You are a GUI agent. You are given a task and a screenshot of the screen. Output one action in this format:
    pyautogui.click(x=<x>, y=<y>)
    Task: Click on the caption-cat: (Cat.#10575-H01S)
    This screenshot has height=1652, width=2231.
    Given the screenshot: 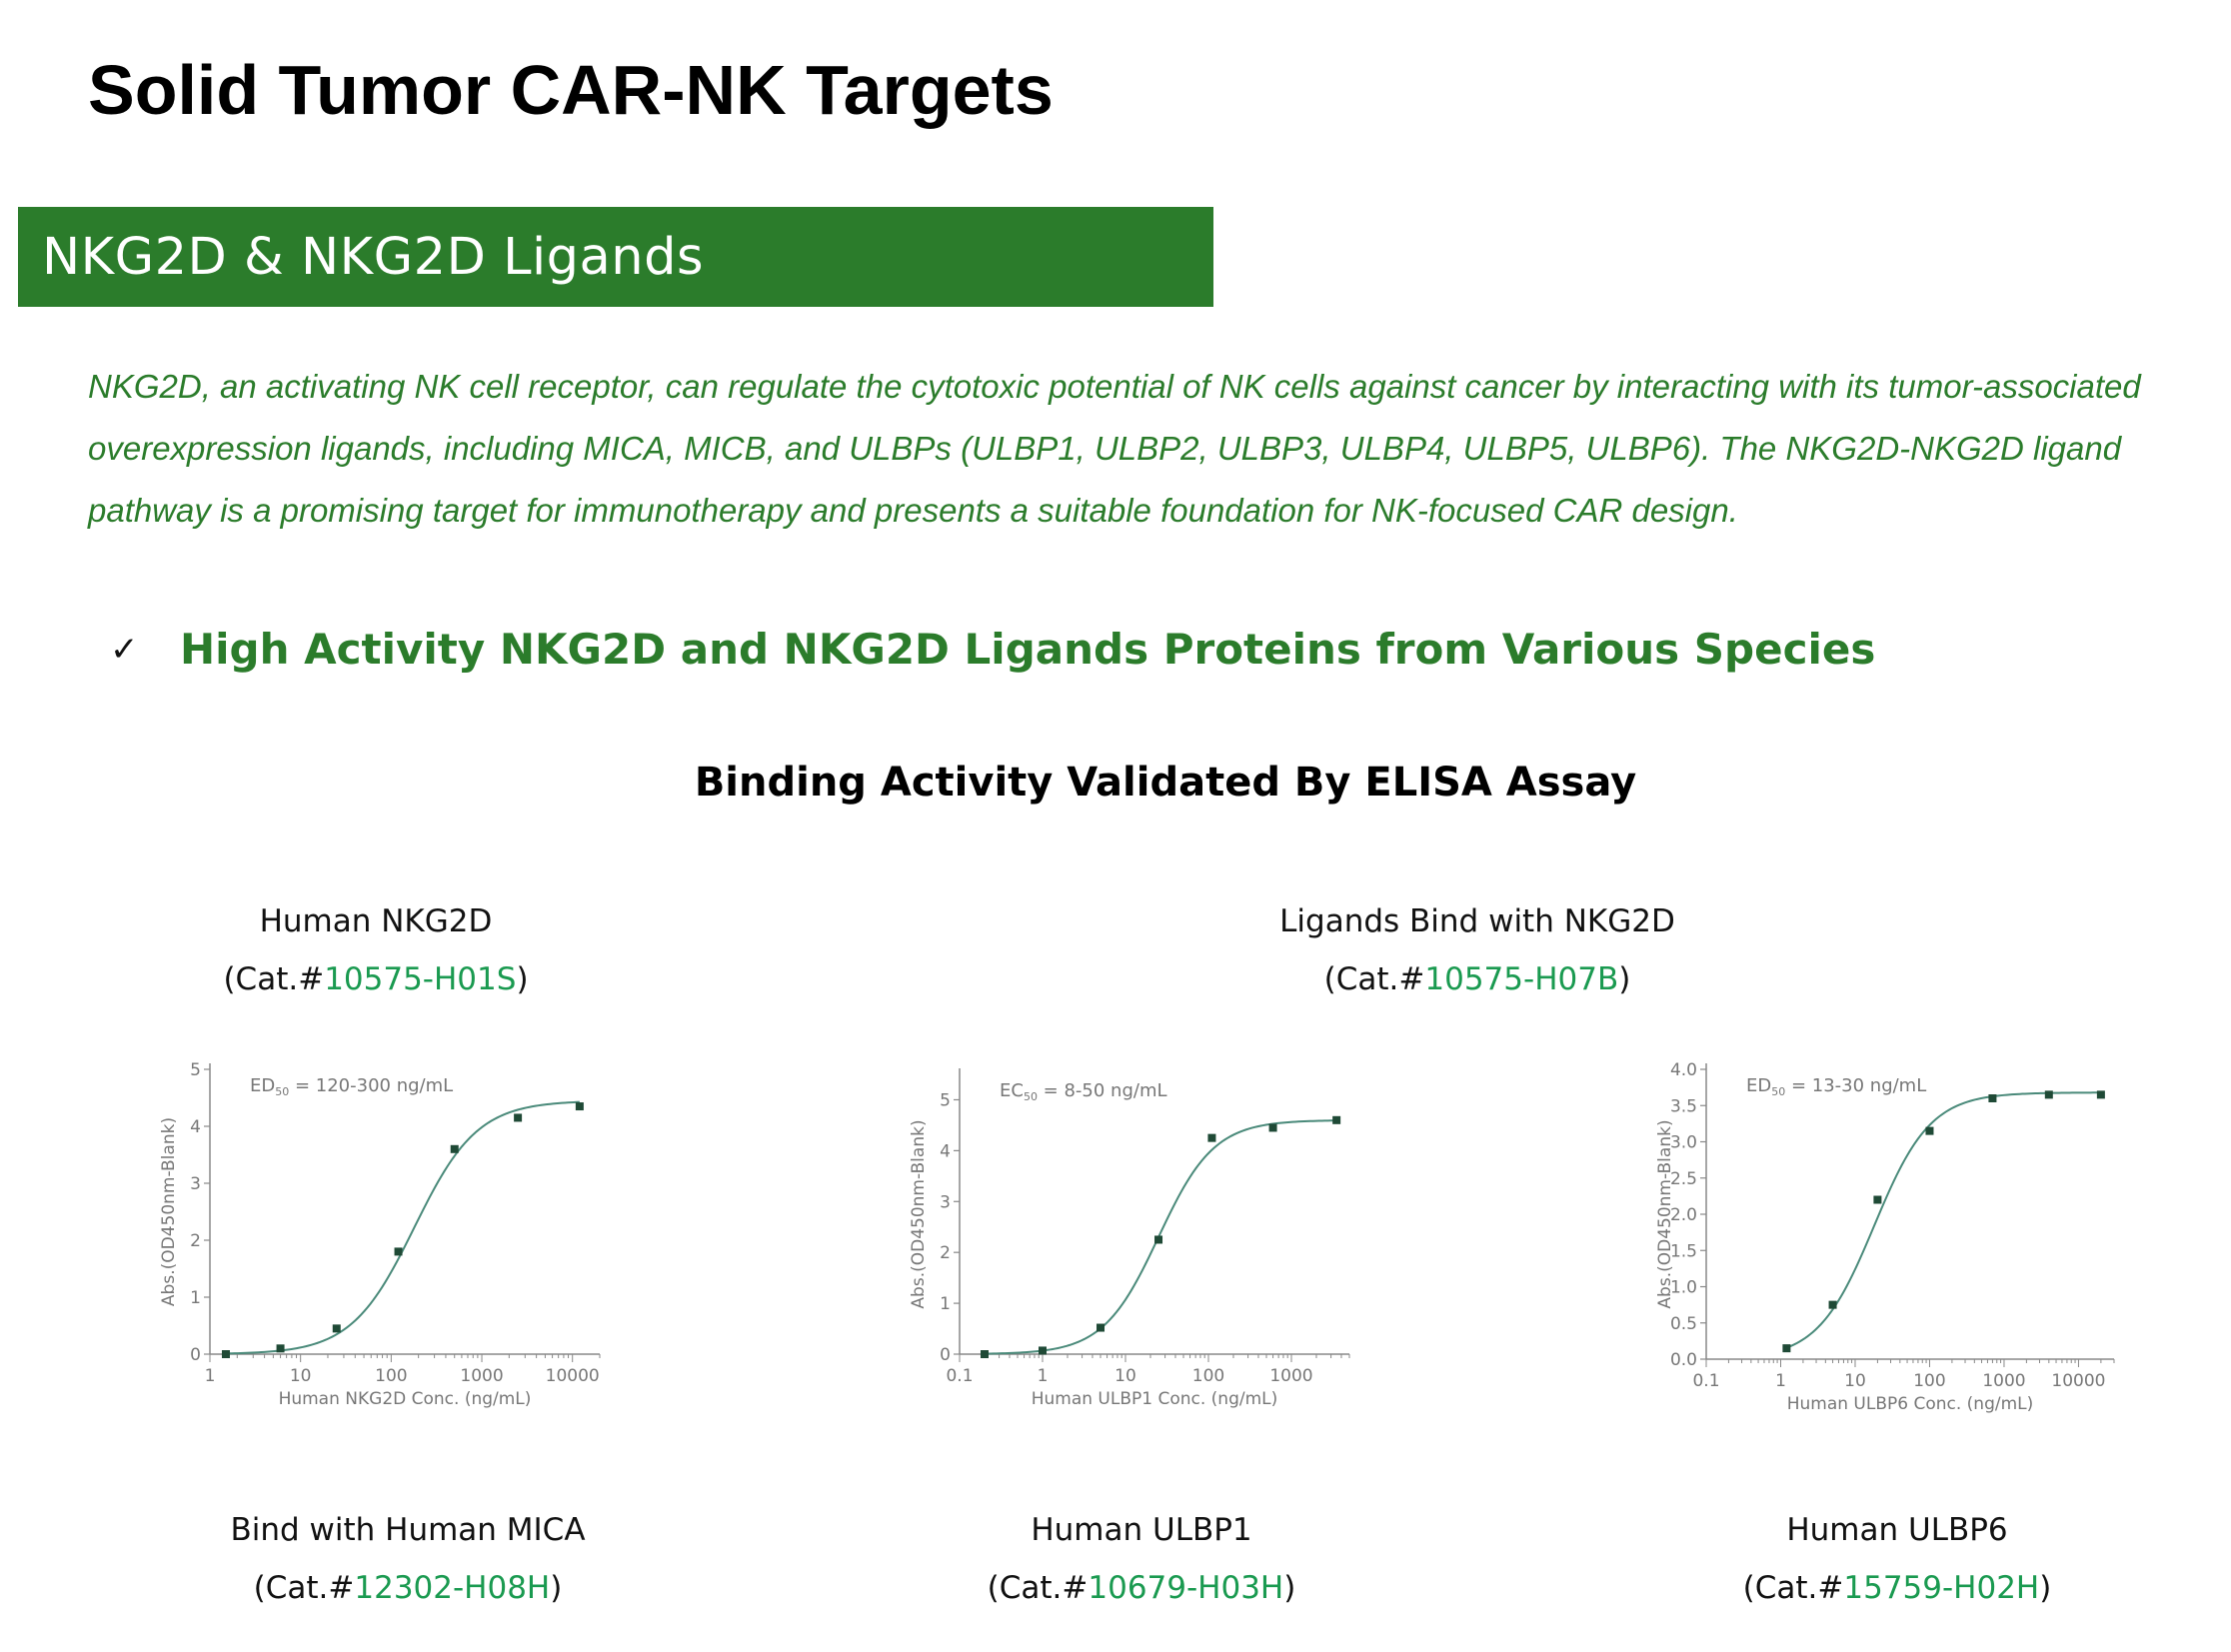 What is the action you would take?
    pyautogui.click(x=376, y=979)
    